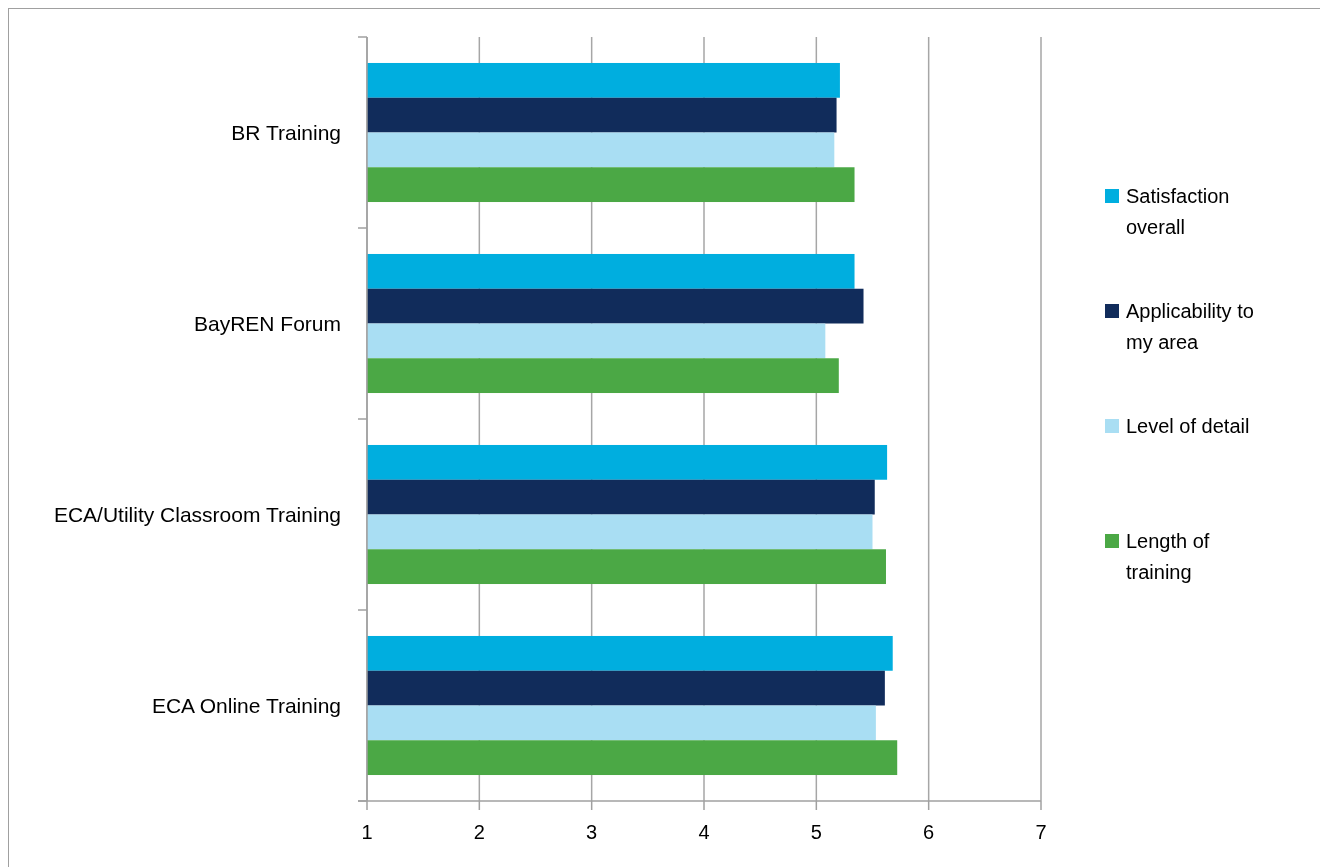 This screenshot has width=1320, height=867. I want to click on y-tick-label: BayREN Forum, so click(267, 323).